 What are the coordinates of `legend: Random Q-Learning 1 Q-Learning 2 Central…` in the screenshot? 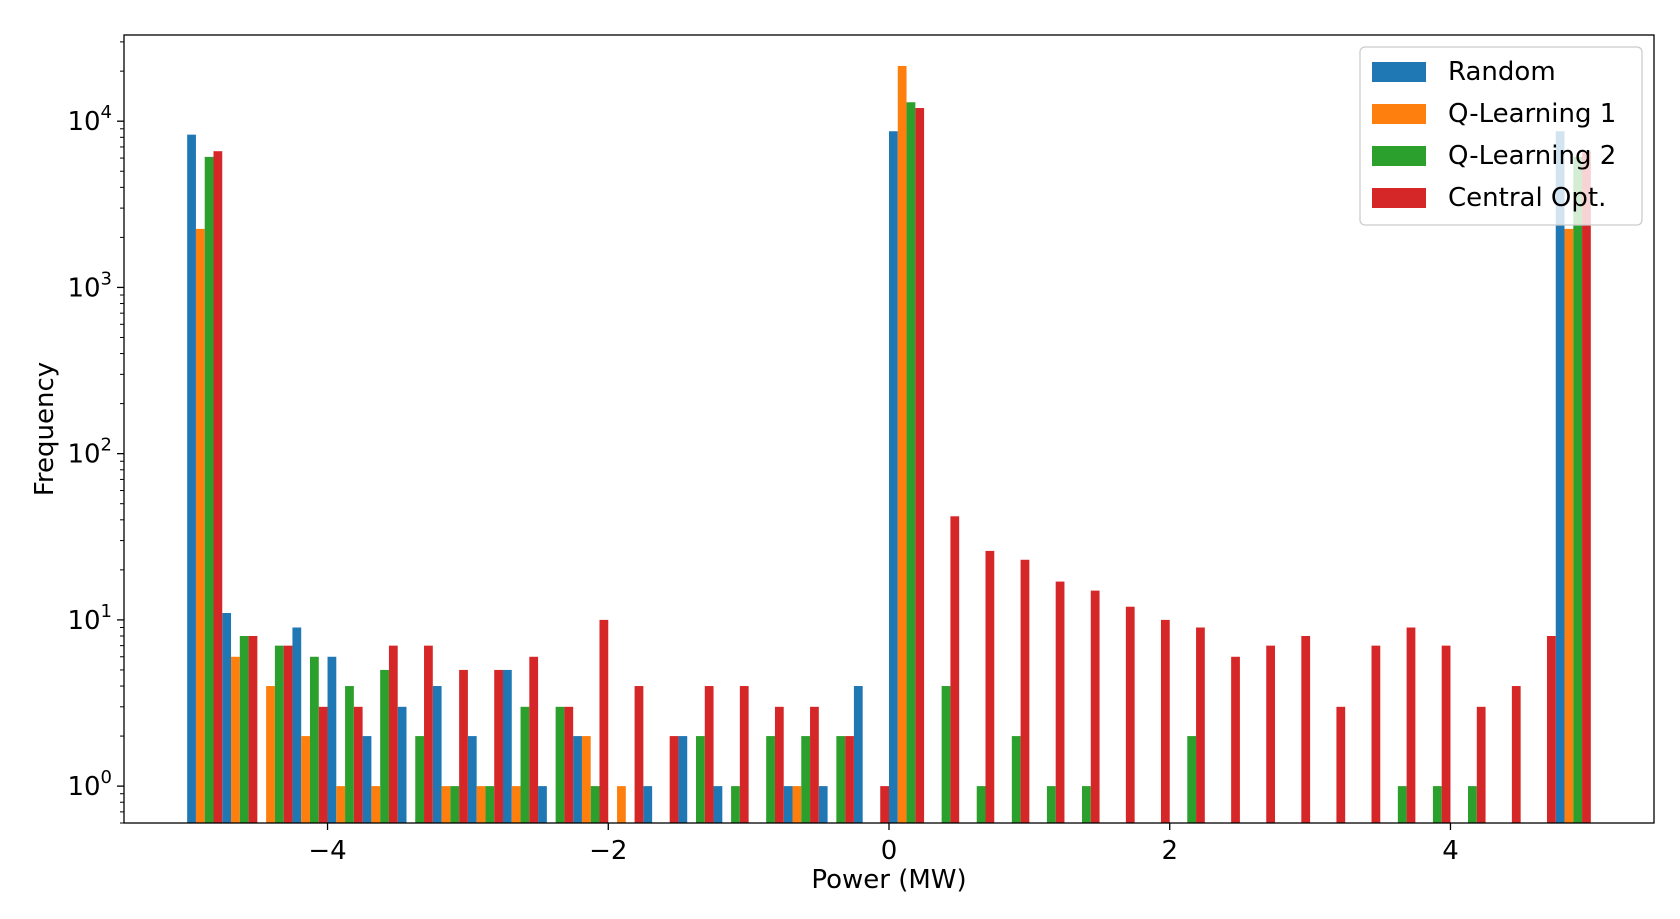 It's located at (1501, 136).